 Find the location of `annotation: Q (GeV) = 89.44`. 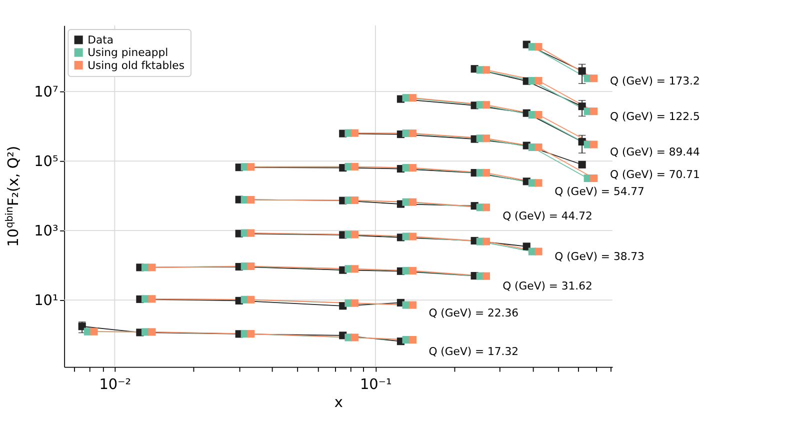

annotation: Q (GeV) = 89.44 is located at coordinates (655, 151).